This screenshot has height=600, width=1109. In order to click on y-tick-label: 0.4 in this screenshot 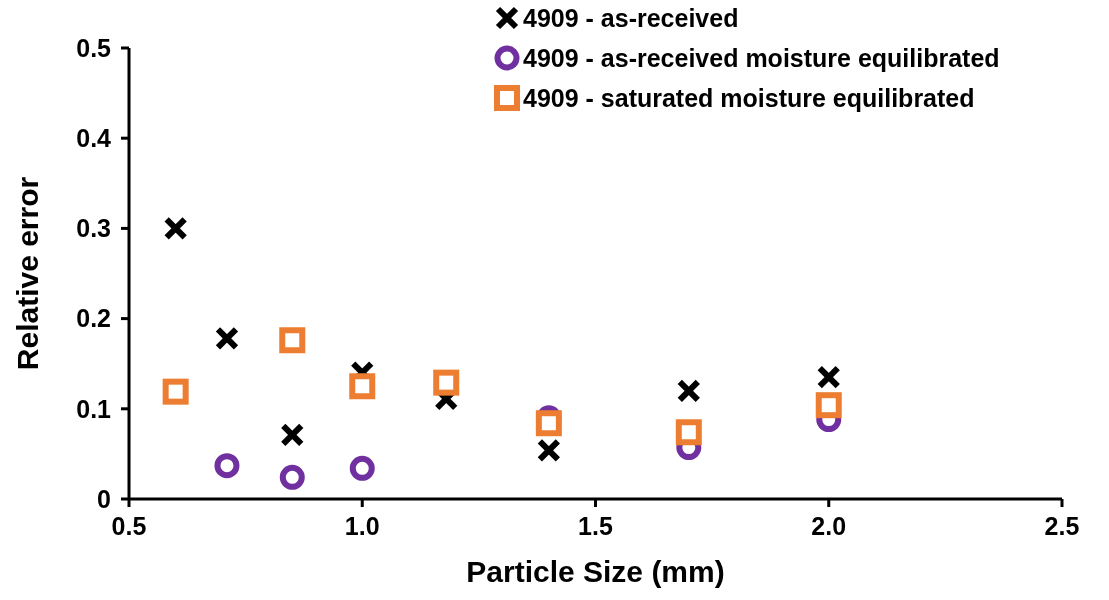, I will do `click(94, 137)`.